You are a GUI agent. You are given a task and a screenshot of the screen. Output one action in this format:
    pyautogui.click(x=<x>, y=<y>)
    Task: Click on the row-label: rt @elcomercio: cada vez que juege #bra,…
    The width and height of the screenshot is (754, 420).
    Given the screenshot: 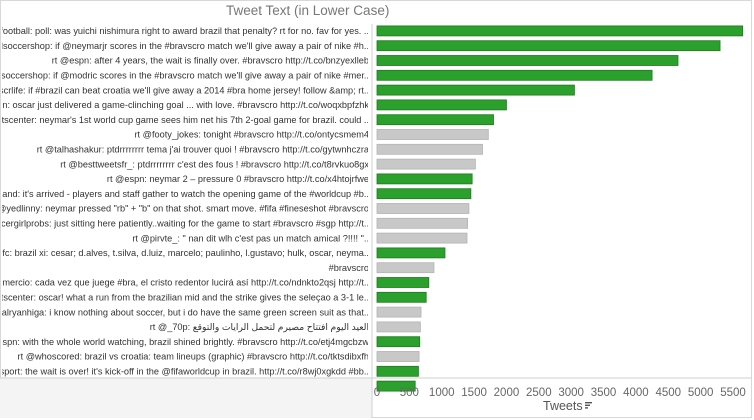 What is the action you would take?
    pyautogui.click(x=184, y=283)
    